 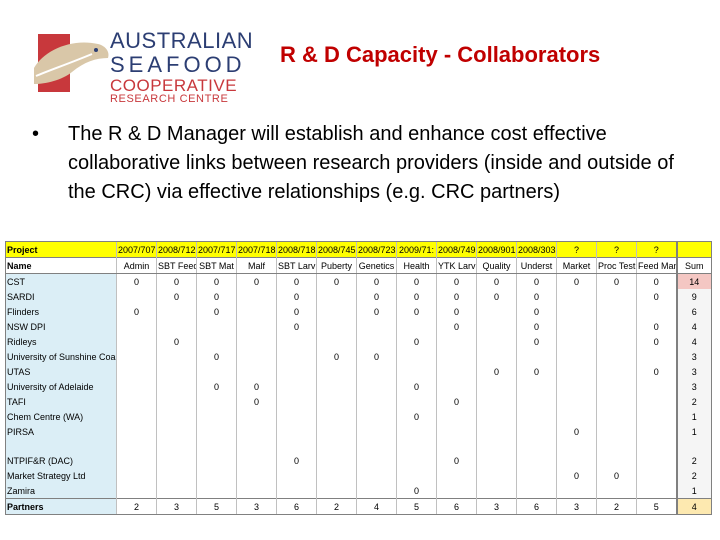 I want to click on collaborator-name: Chem Centre (WA), so click(x=61, y=416).